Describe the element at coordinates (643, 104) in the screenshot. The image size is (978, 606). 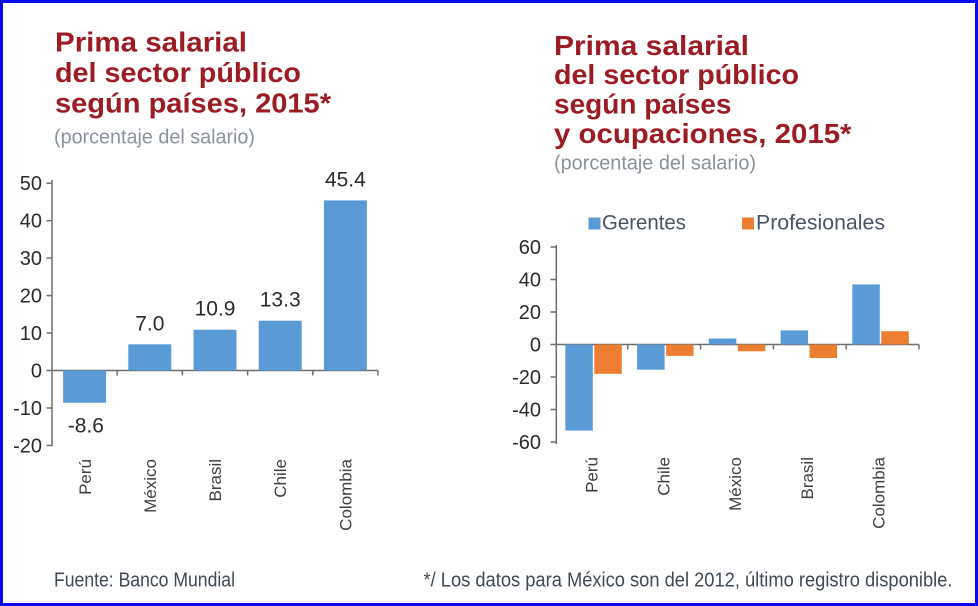
I see `svg-text: según países` at that location.